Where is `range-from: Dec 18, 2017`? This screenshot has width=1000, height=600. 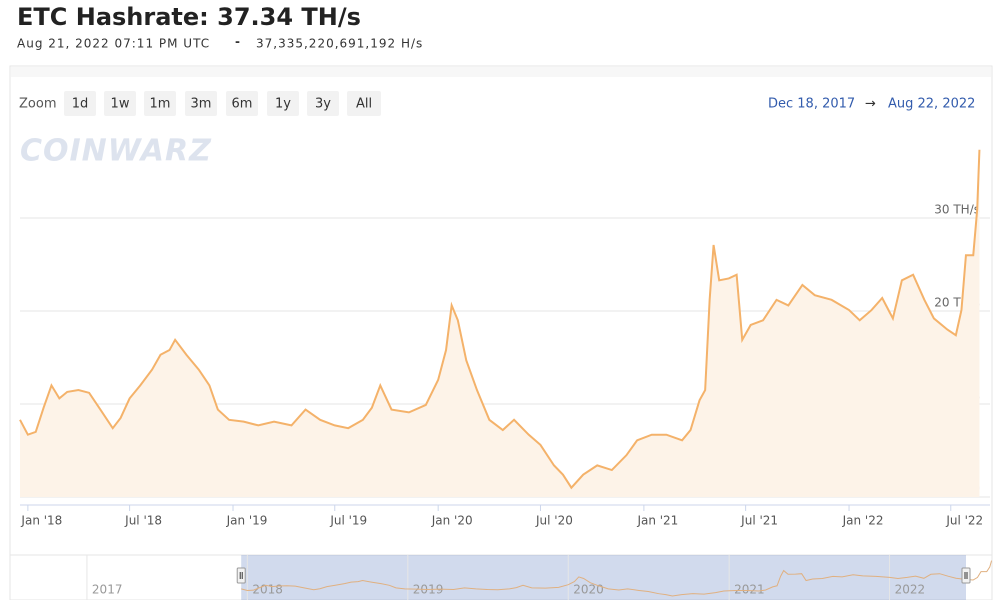
range-from: Dec 18, 2017 is located at coordinates (811, 104).